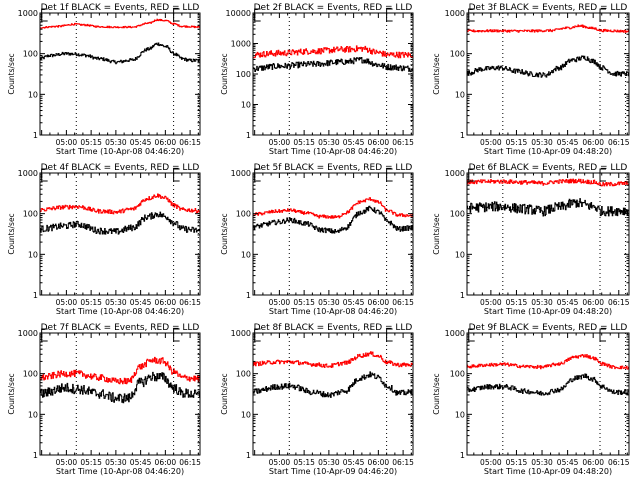 This screenshot has height=480, width=640. Describe the element at coordinates (120, 8) in the screenshot. I see `panel-title: Det 1f BLACK = Events, RED = LLD` at that location.